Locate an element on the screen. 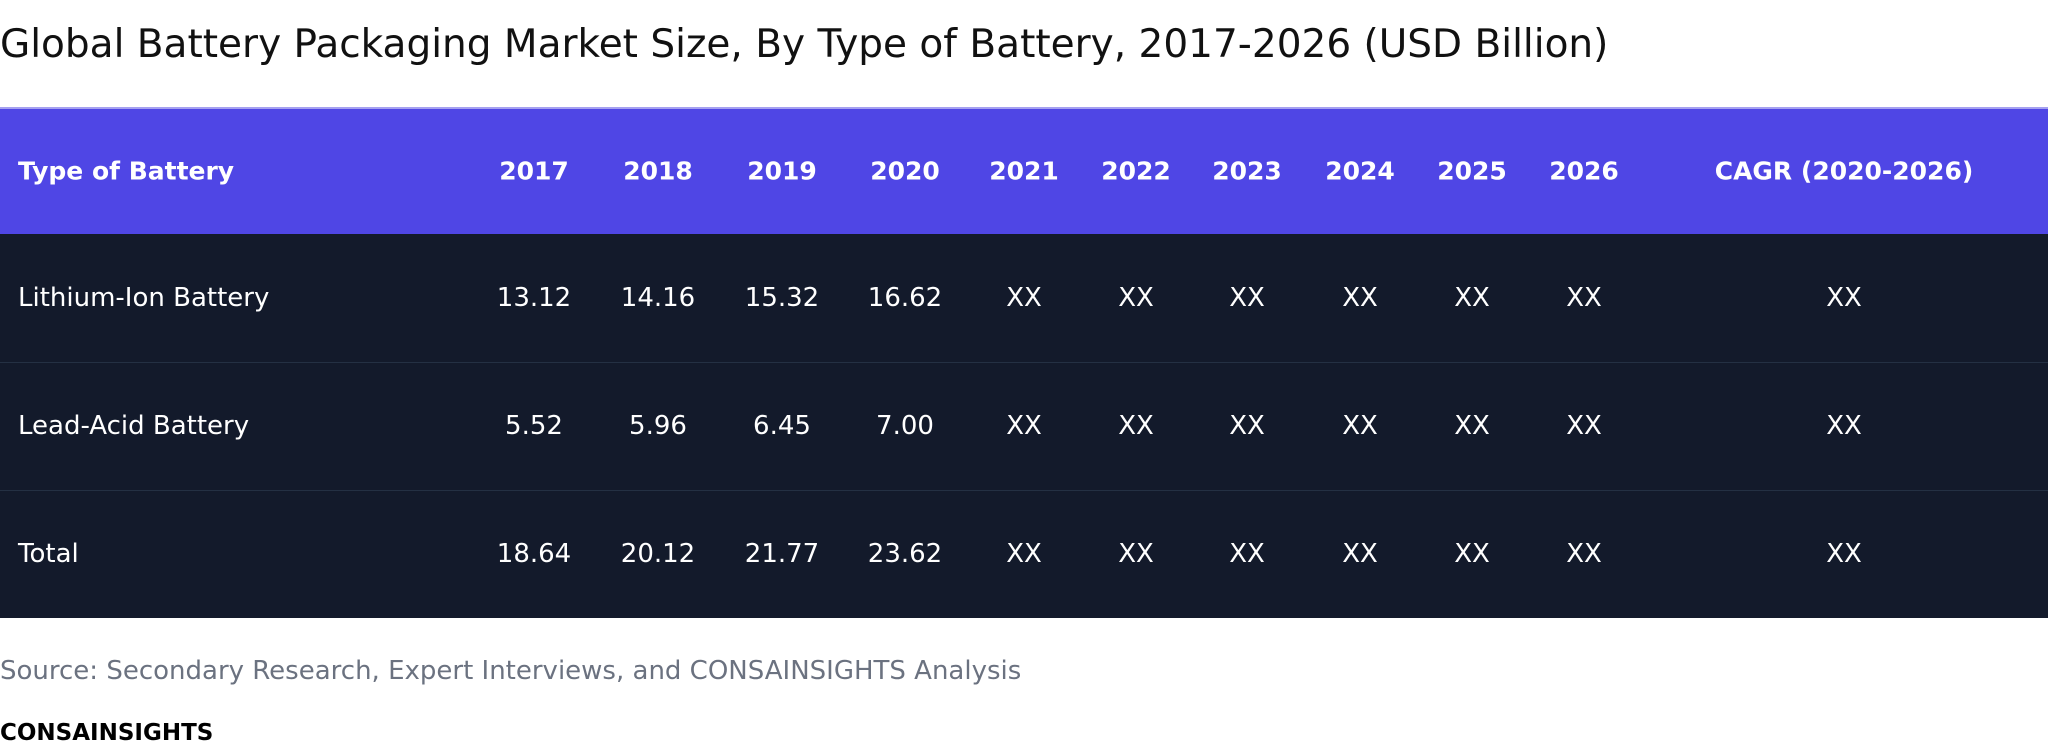 The width and height of the screenshot is (2048, 746). header-cell: 2017 is located at coordinates (534, 171).